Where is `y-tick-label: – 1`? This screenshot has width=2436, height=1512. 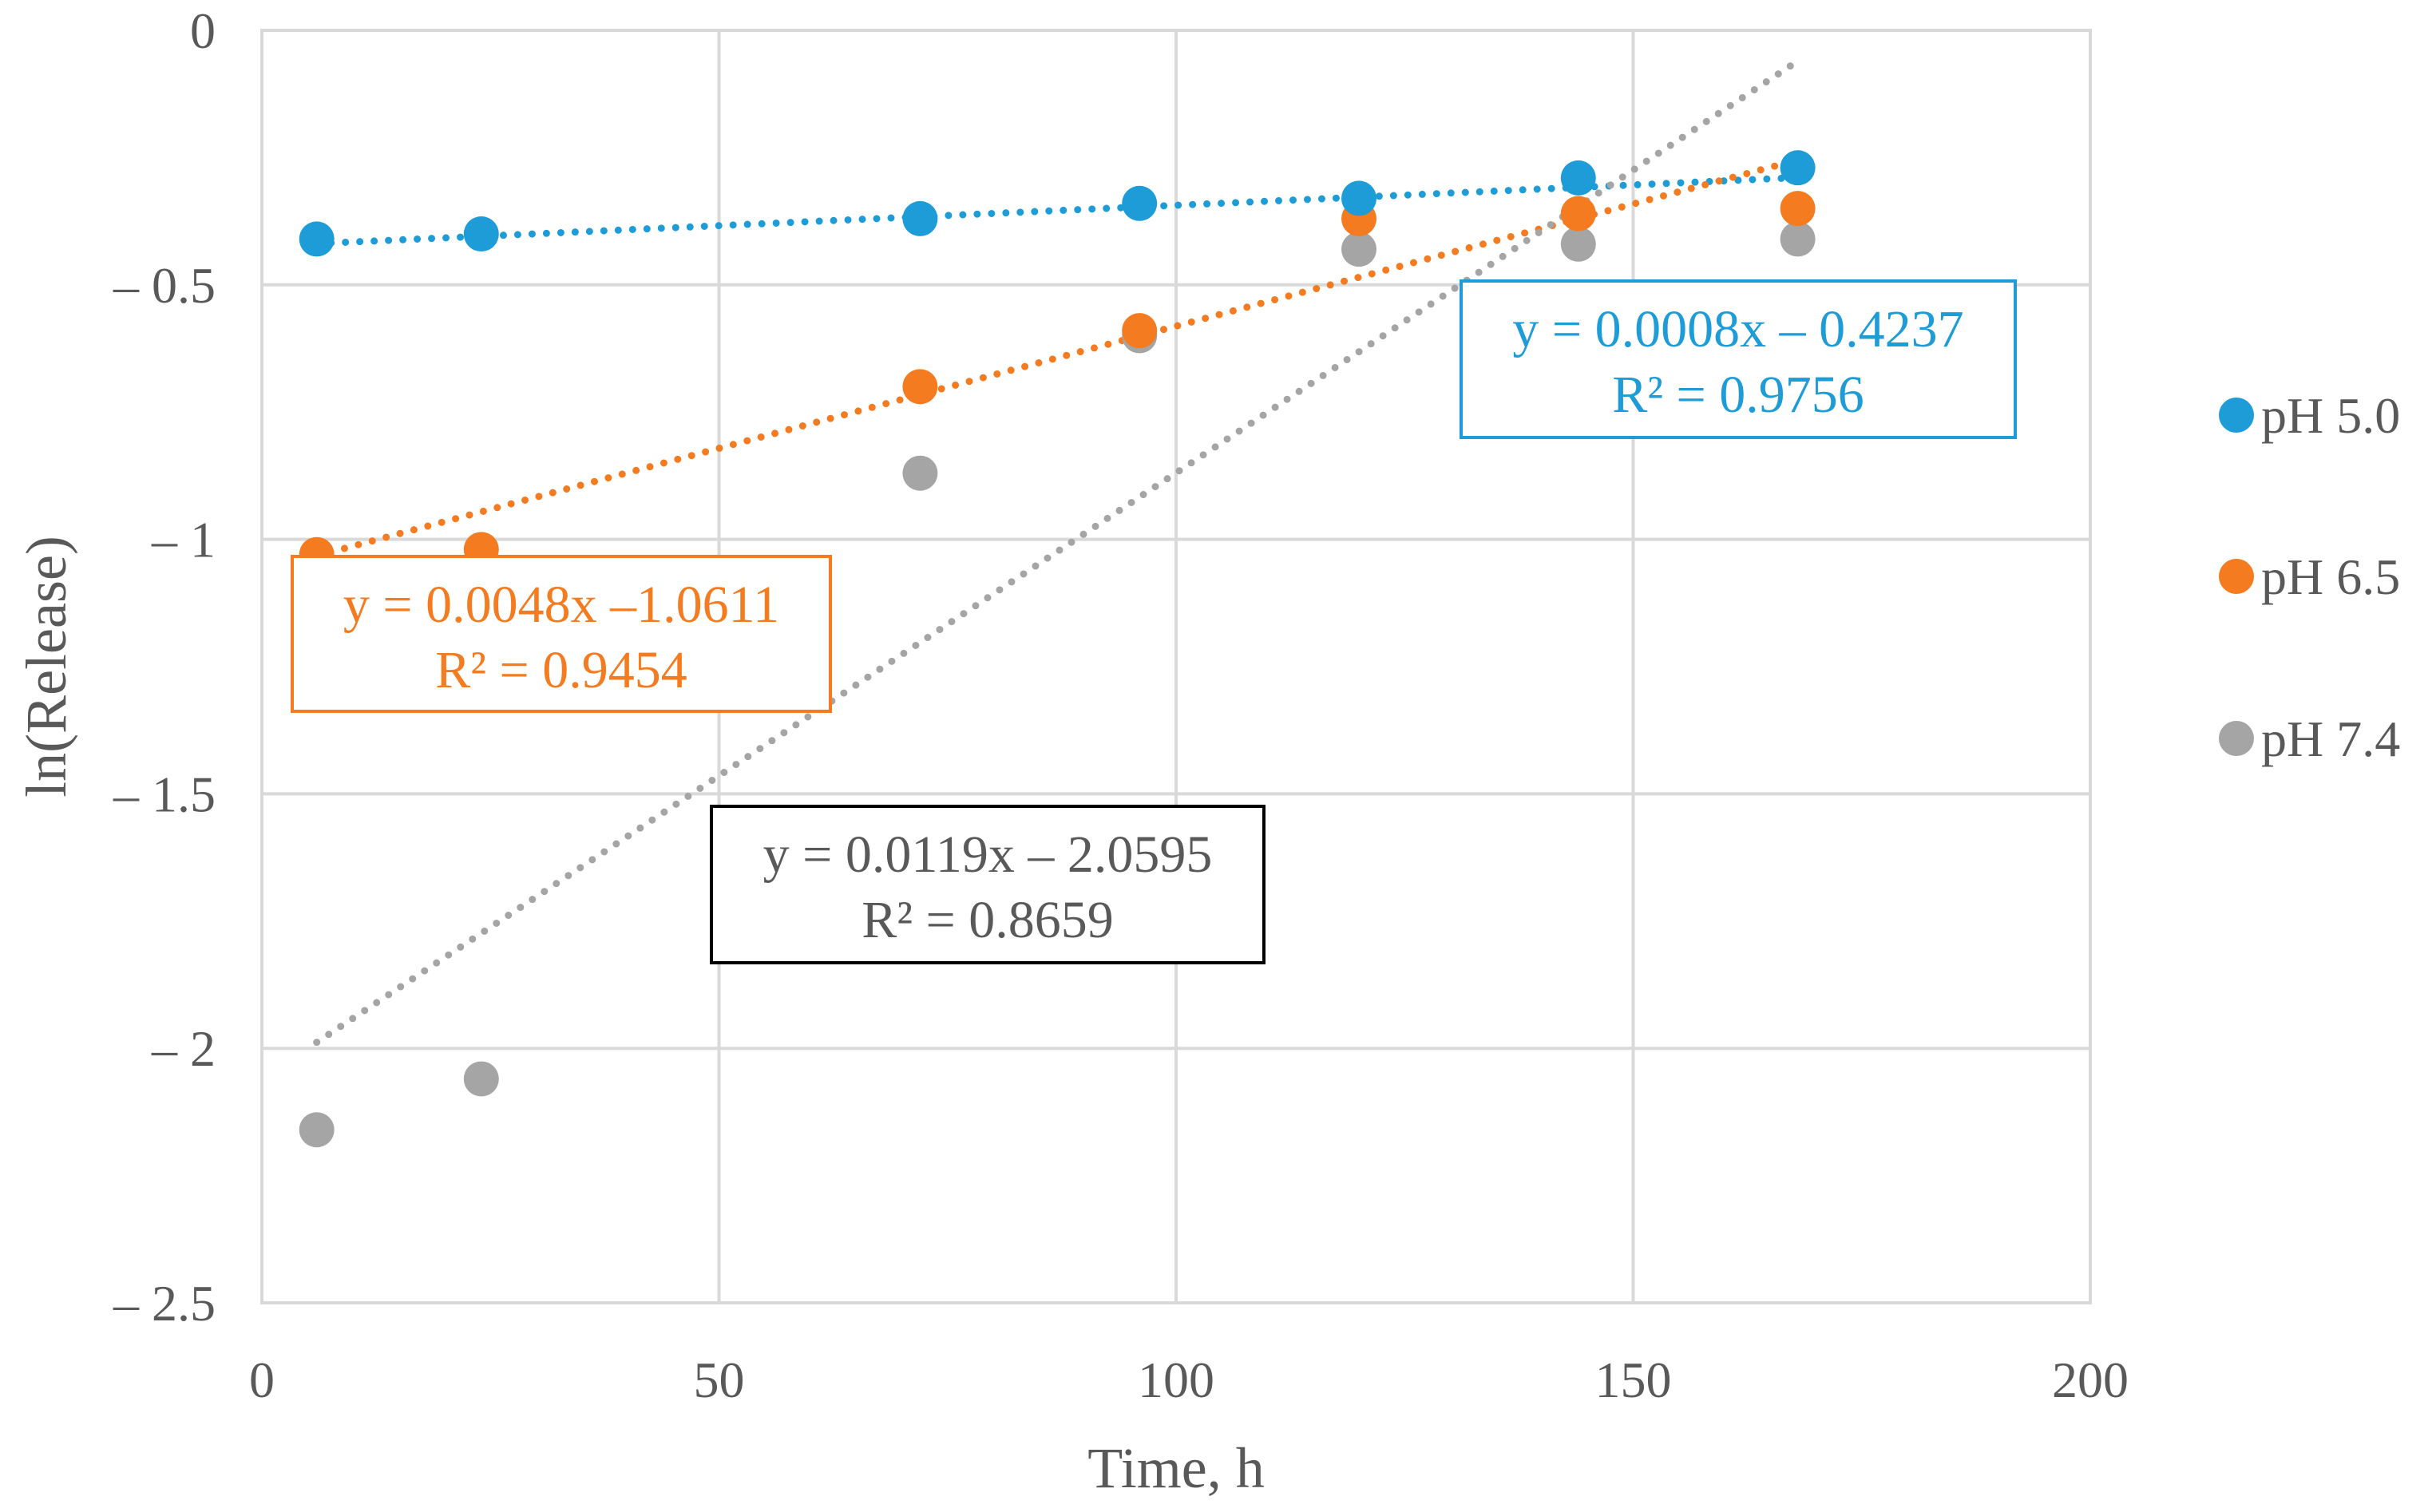 y-tick-label: – 1 is located at coordinates (183, 540).